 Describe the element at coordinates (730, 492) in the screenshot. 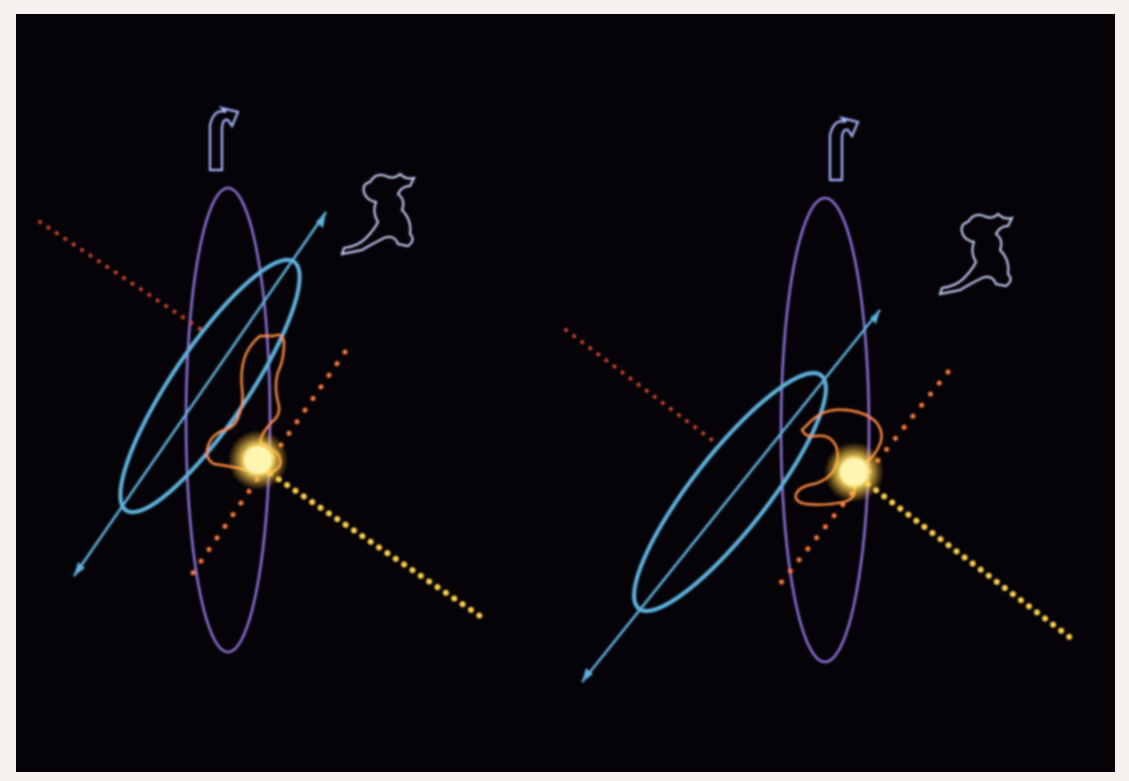

I see `tilted-orbit` at that location.